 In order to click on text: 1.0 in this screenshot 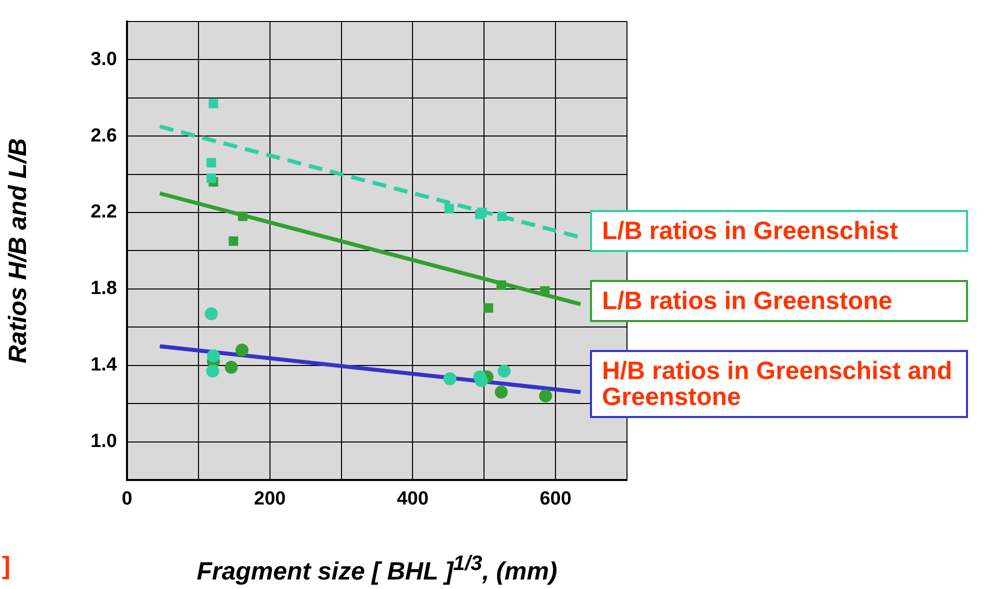, I will do `click(103, 441)`.